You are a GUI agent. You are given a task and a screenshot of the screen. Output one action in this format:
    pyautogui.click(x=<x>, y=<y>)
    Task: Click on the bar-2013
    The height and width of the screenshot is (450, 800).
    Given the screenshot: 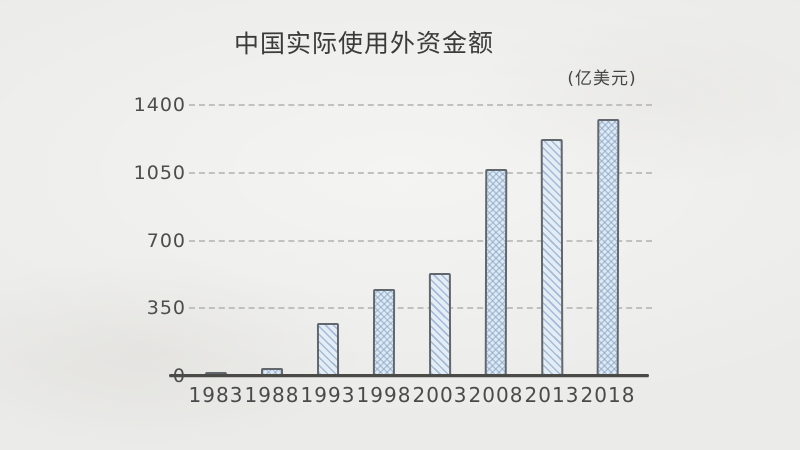 What is the action you would take?
    pyautogui.click(x=552, y=257)
    